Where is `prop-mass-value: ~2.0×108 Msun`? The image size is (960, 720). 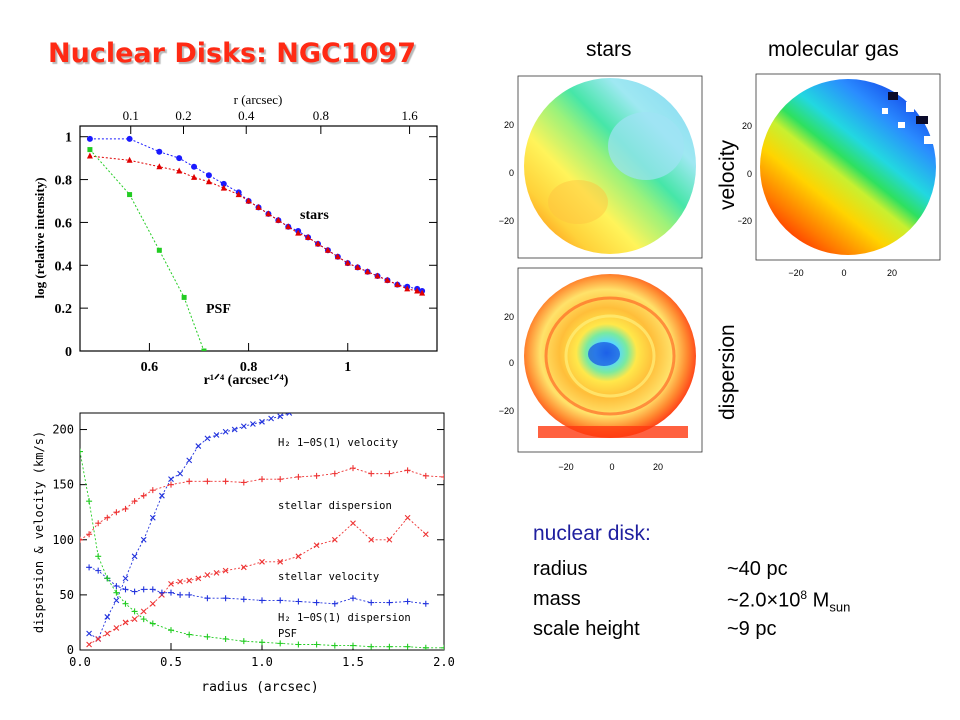
prop-mass-value: ~2.0×108 Msun is located at coordinates (789, 601).